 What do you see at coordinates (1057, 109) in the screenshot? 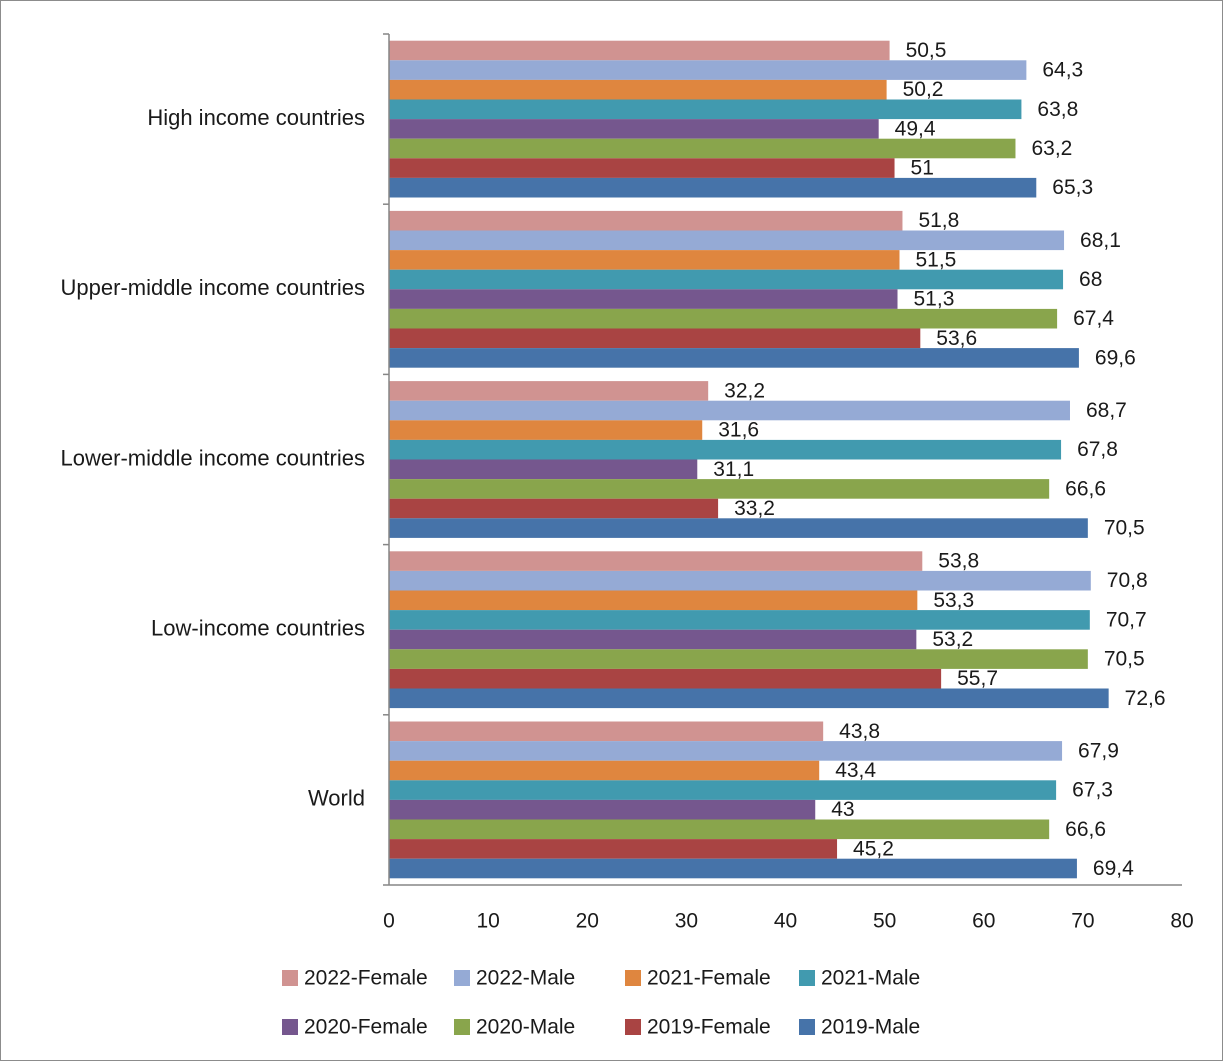
I see `data-label: 63,8` at bounding box center [1057, 109].